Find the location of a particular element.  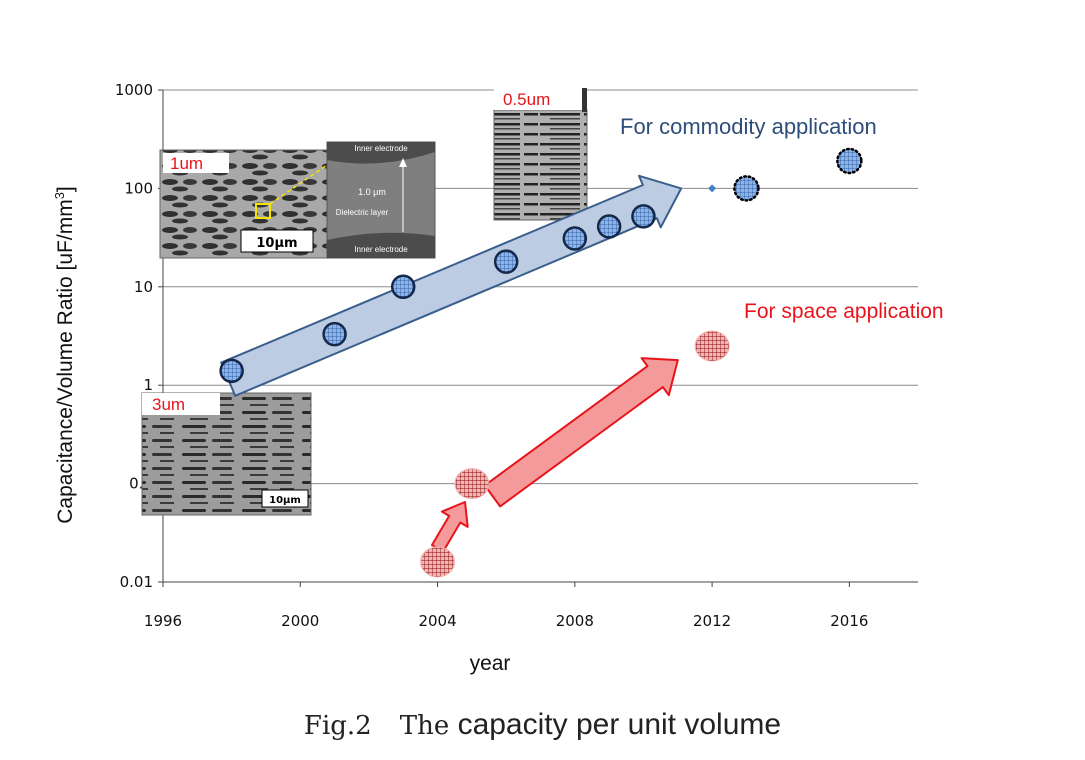

y-axis-title-main: Capacitance/Volume Ratio [uF/mm is located at coordinates (65, 361).